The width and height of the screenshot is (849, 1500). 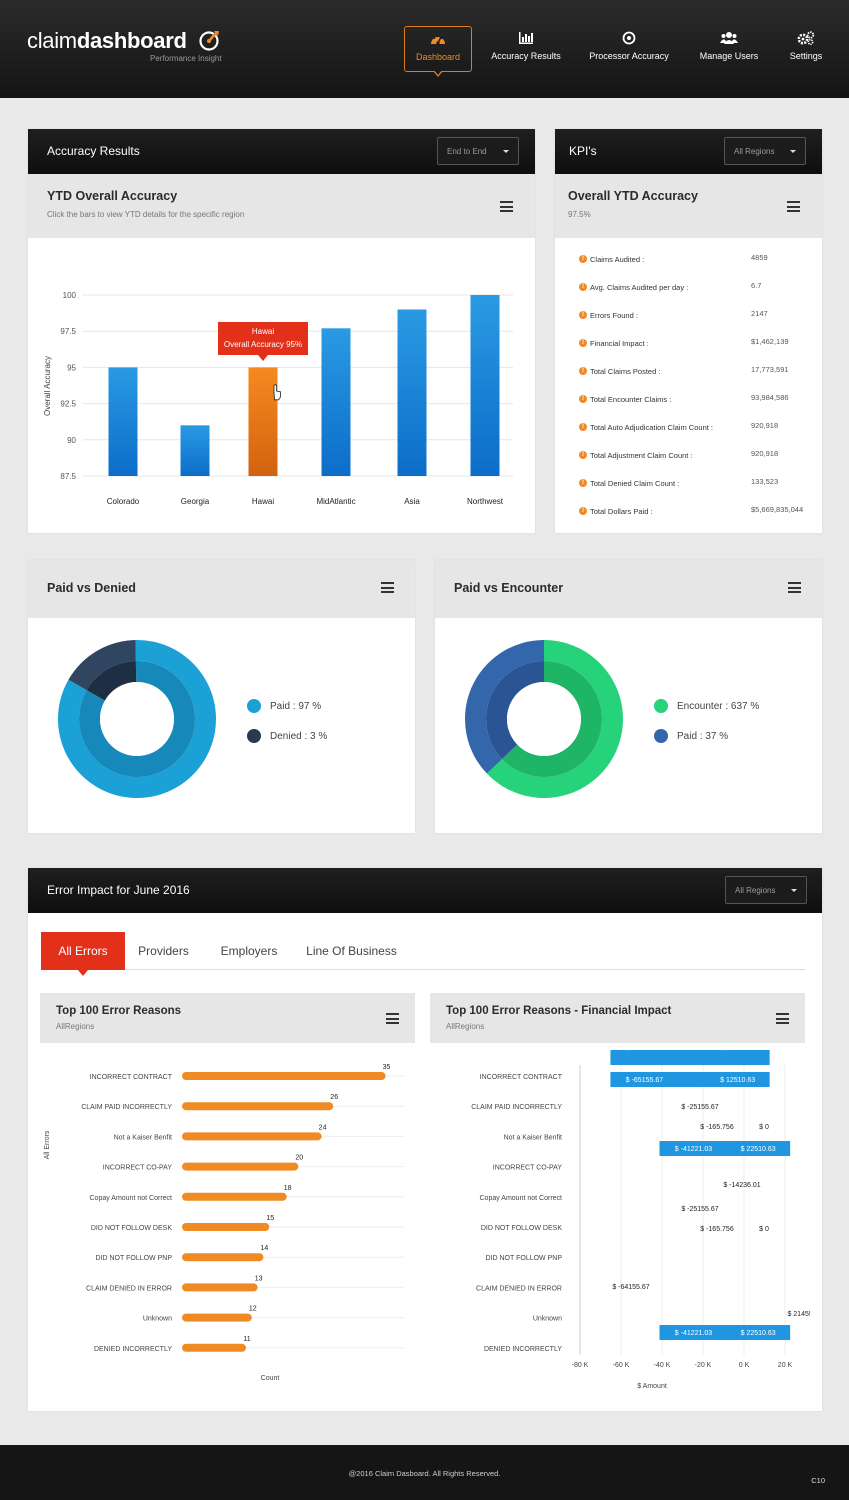 I want to click on target-icon, so click(x=629, y=38).